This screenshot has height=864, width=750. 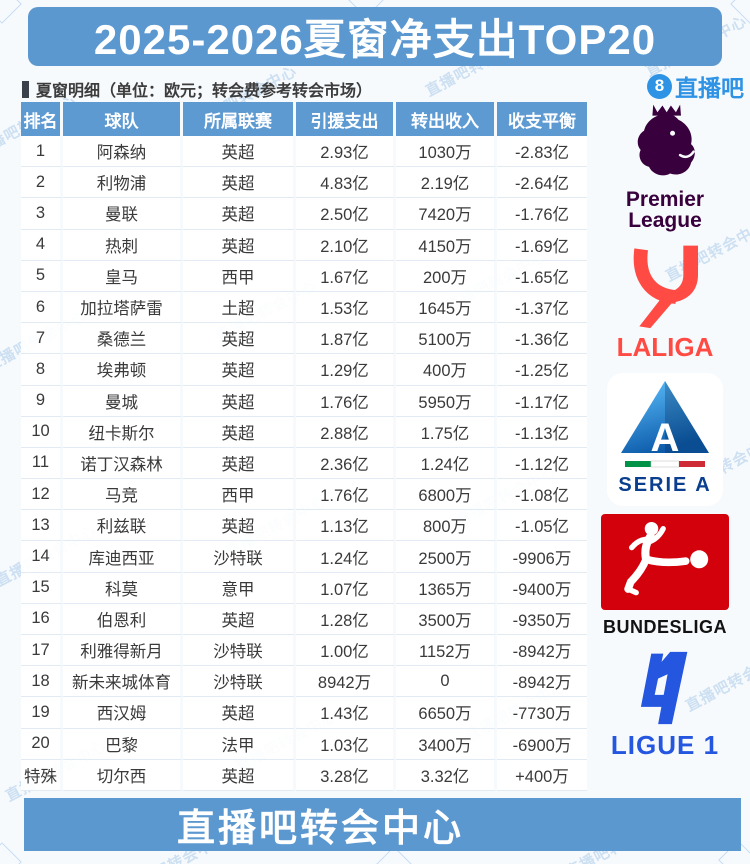 What do you see at coordinates (42, 307) in the screenshot?
I see `cell-rank: 6` at bounding box center [42, 307].